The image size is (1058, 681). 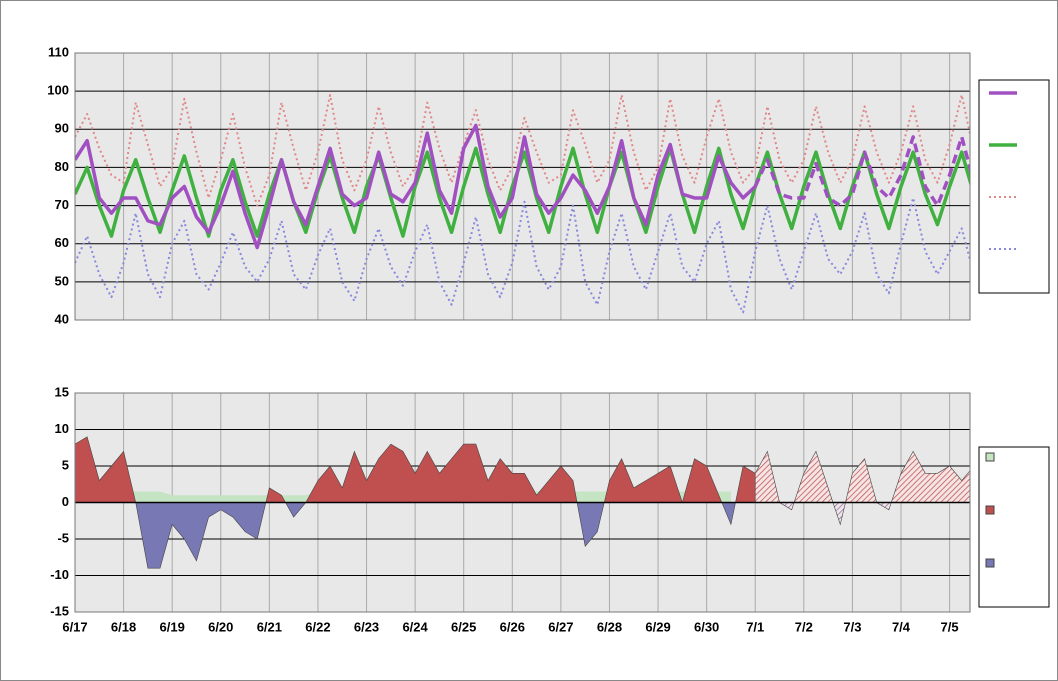 I want to click on x-tick-label: 6/22, so click(x=317, y=626).